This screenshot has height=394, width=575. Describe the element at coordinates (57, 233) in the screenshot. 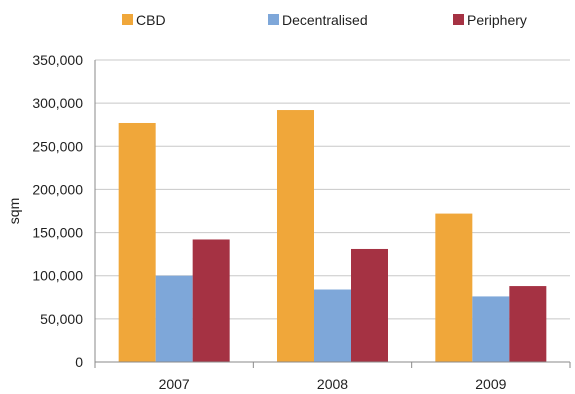

I see `y-tick-label: 150,000` at that location.